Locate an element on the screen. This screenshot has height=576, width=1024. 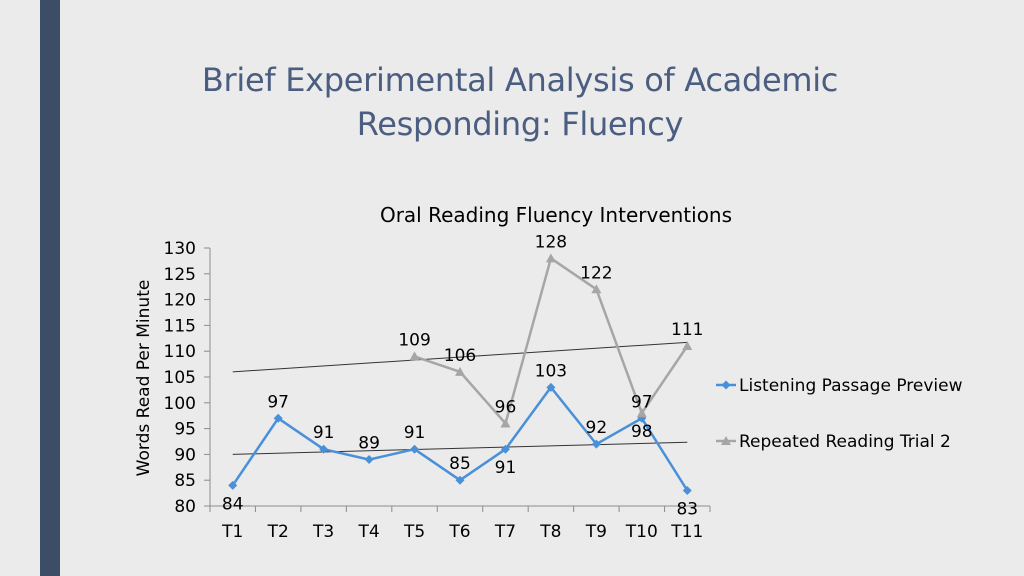
y-tick-label: 110 is located at coordinates (180, 352).